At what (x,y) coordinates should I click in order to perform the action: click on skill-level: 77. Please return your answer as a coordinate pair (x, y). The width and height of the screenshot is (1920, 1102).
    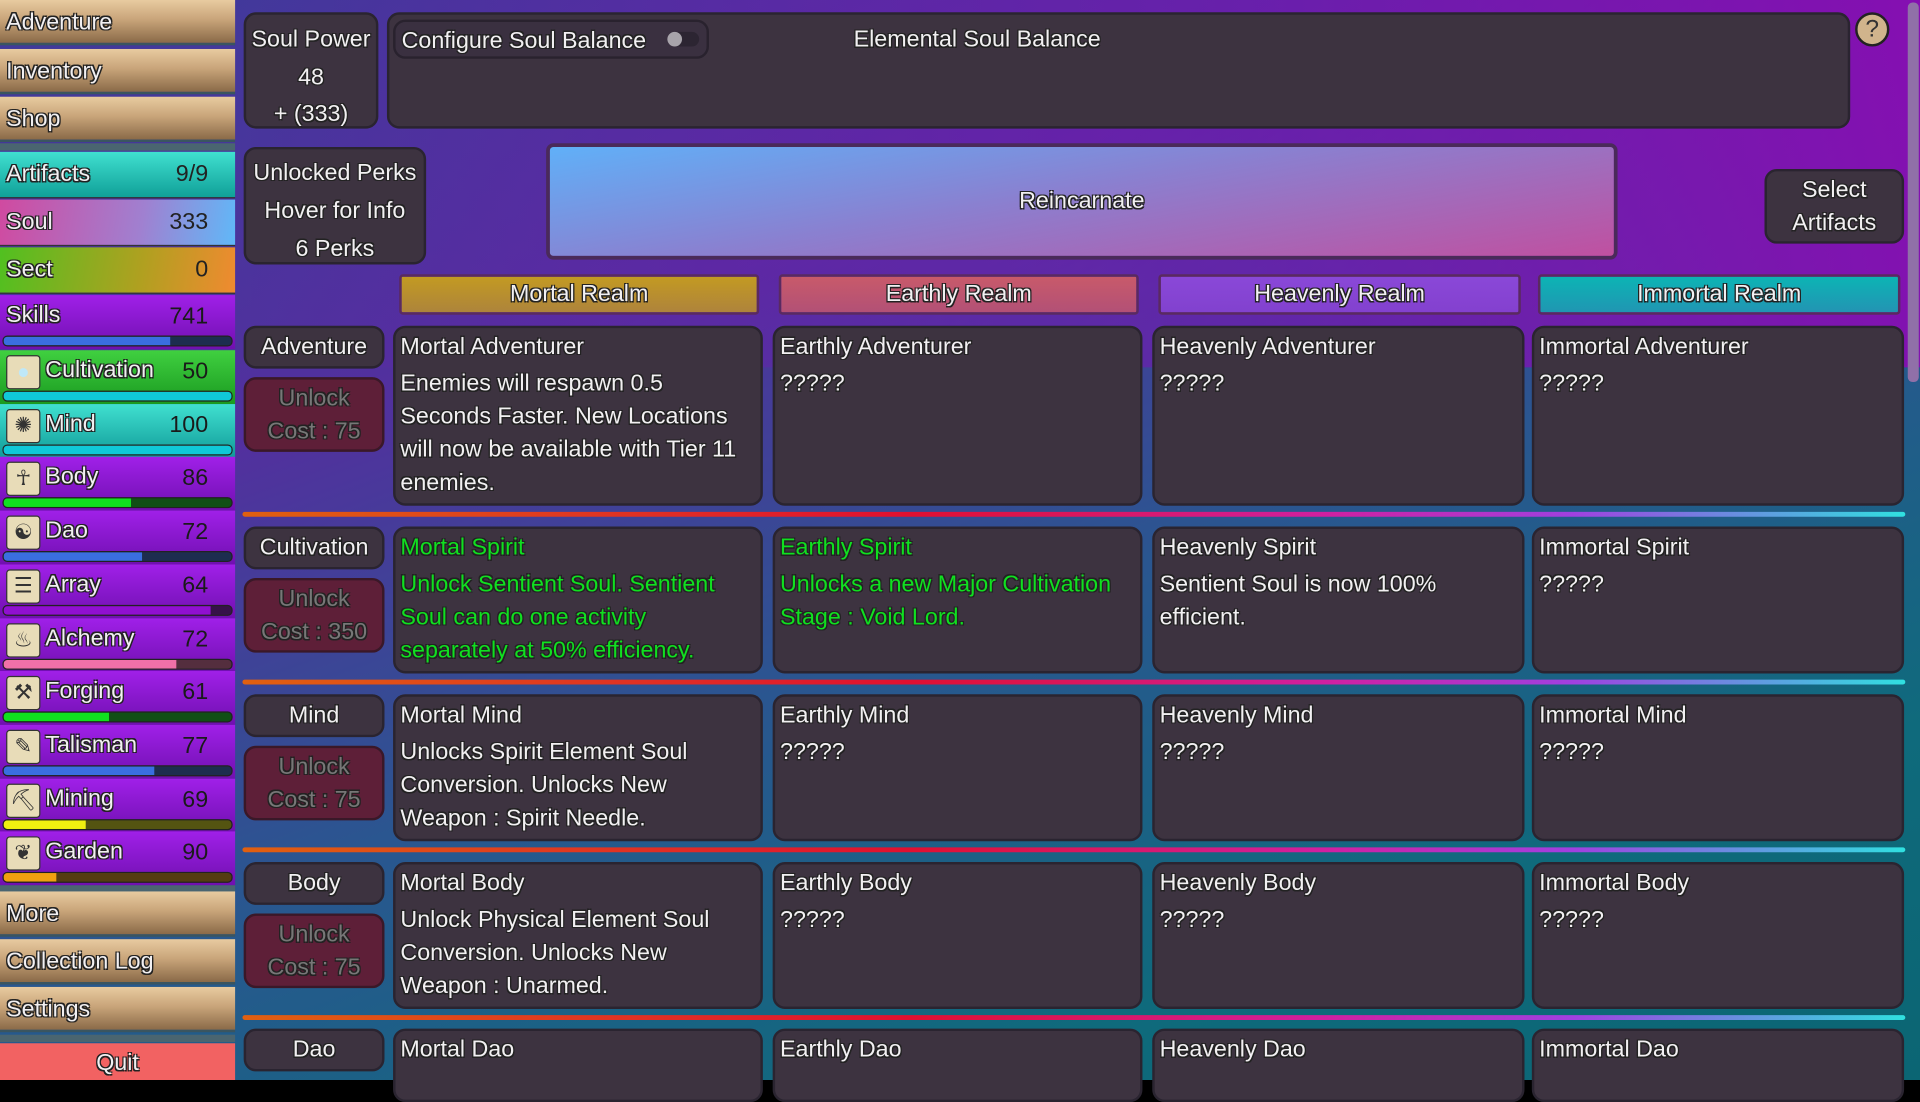
    Looking at the image, I should click on (195, 746).